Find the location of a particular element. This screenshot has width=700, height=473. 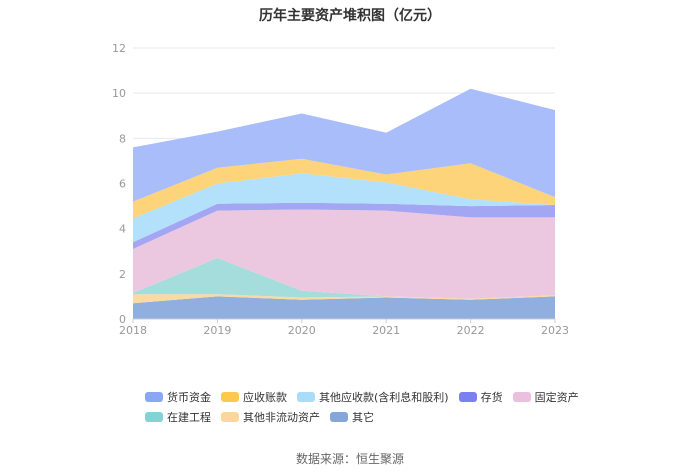

legend-label: 在建工程 is located at coordinates (189, 417).